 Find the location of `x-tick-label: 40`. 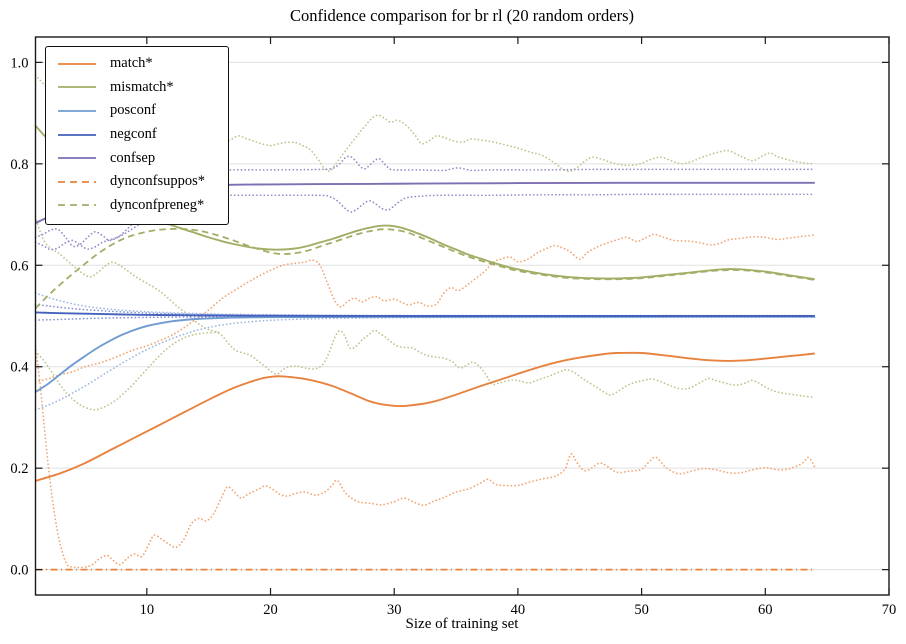

x-tick-label: 40 is located at coordinates (518, 610).